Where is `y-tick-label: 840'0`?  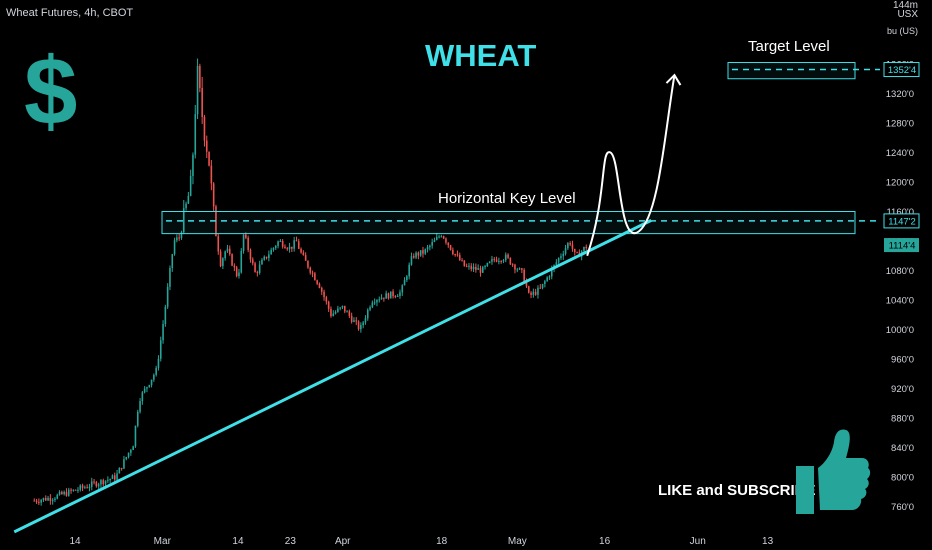
y-tick-label: 840'0 is located at coordinates (902, 448).